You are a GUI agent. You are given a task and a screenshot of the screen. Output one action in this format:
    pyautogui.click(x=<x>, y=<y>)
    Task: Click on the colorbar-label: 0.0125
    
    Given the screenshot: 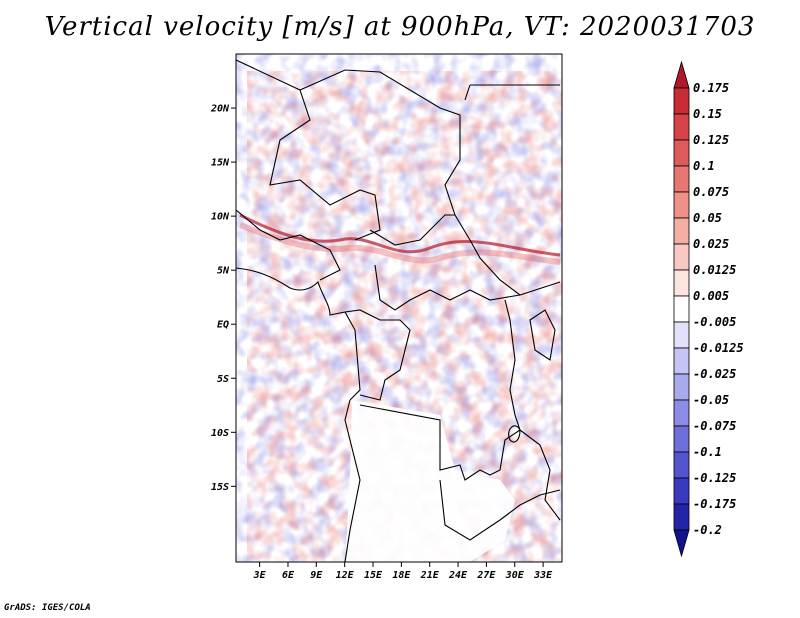 What is the action you would take?
    pyautogui.click(x=714, y=270)
    